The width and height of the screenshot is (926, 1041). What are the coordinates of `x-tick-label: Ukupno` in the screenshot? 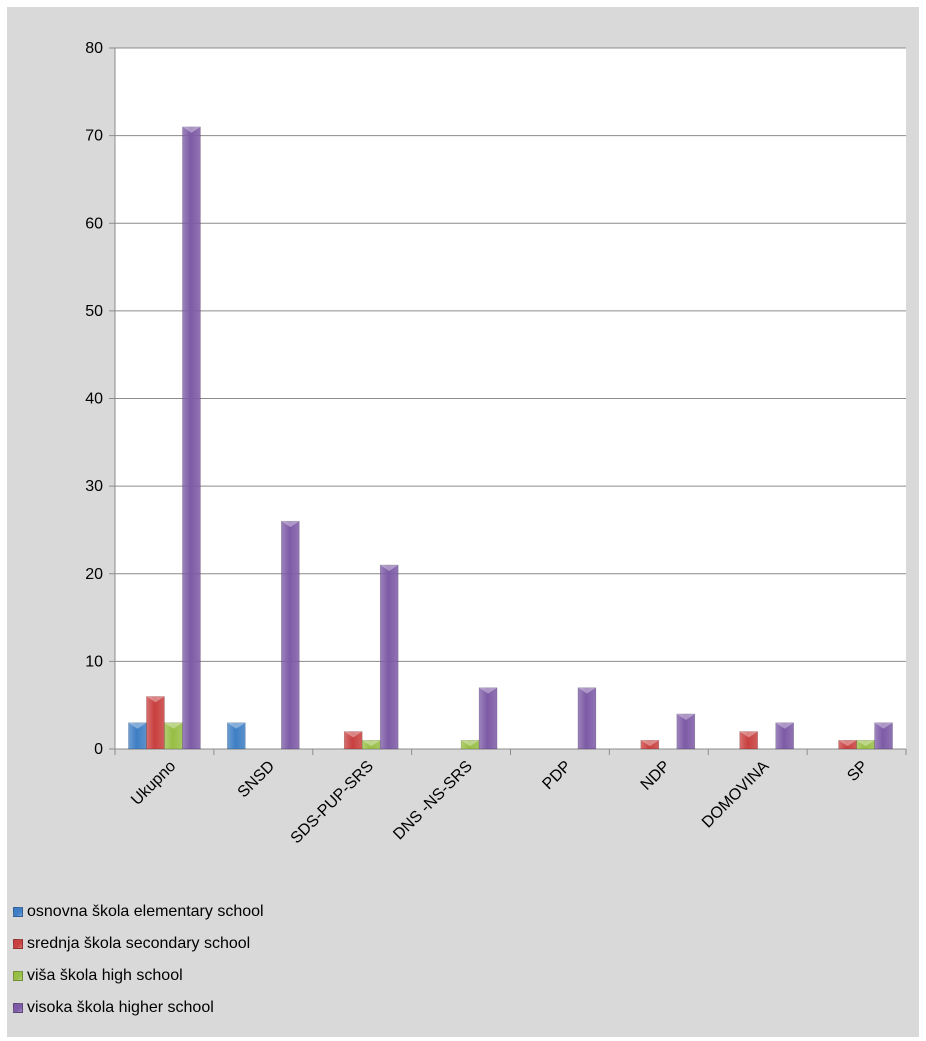 It's located at (153, 783).